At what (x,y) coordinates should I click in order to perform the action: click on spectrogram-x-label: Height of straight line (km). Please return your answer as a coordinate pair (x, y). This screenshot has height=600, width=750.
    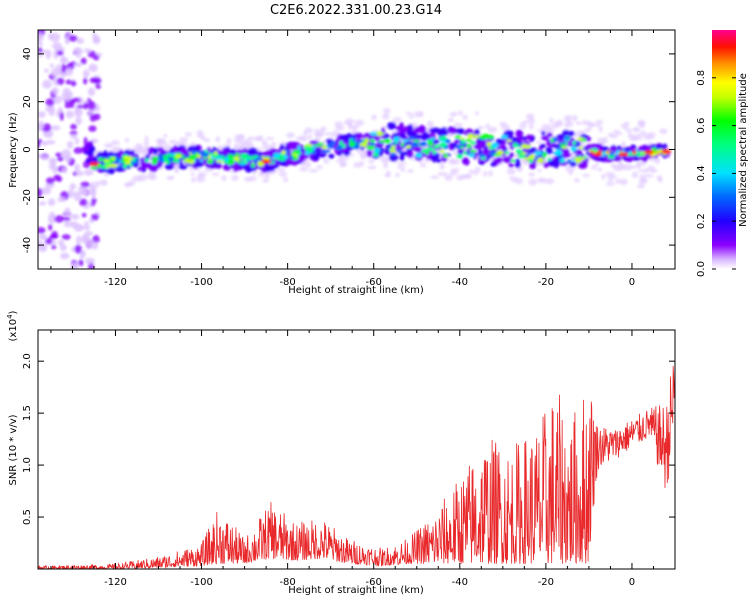
    Looking at the image, I should click on (356, 290).